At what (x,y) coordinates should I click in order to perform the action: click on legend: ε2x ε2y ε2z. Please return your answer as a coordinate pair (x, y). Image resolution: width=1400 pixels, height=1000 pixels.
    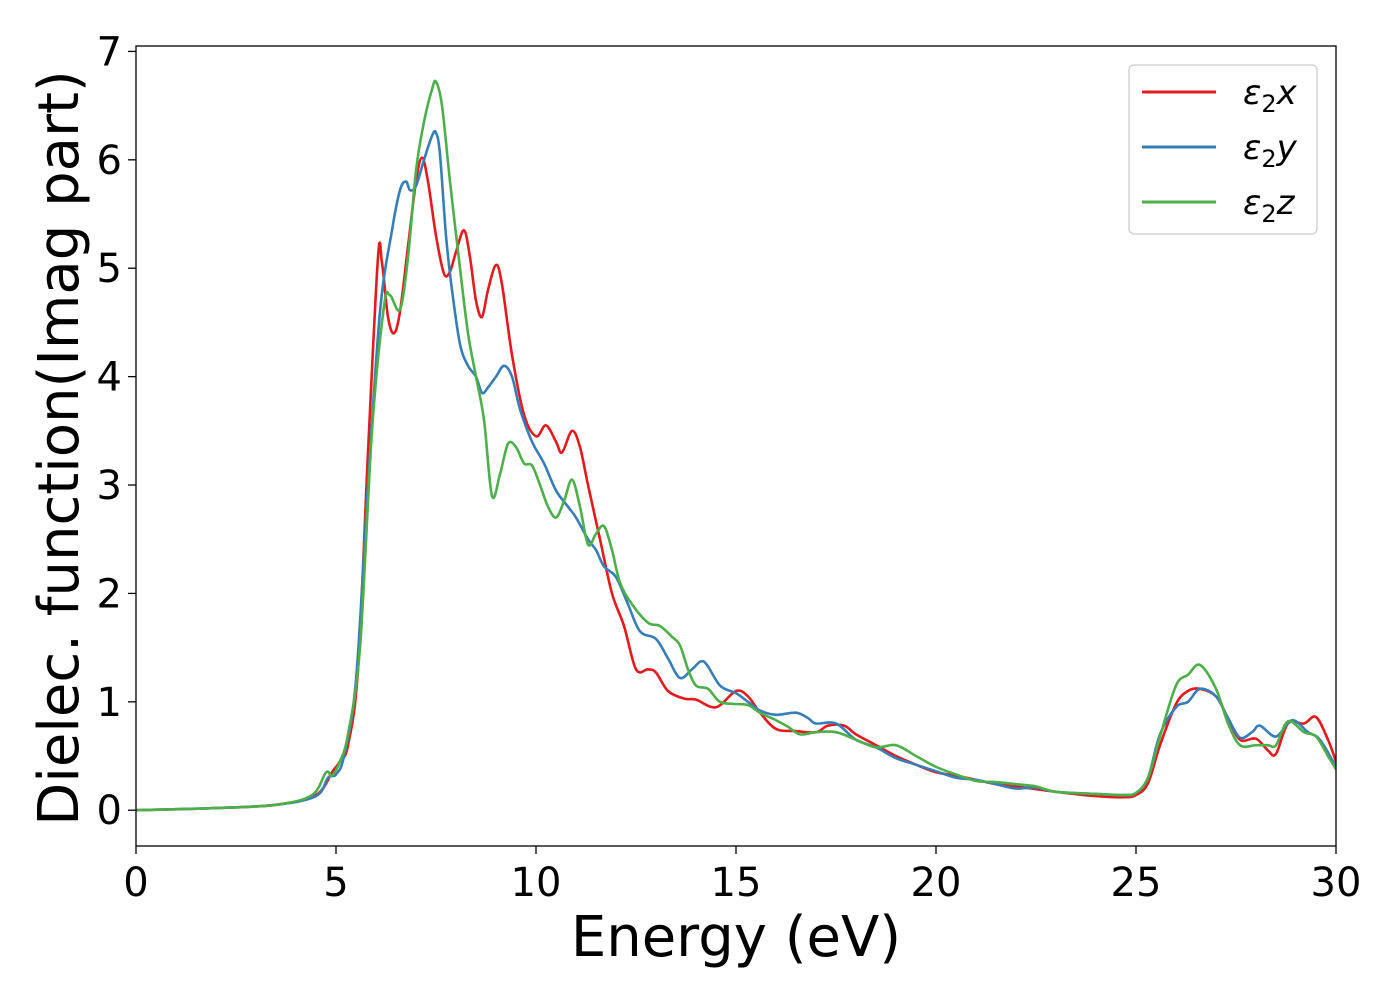
    Looking at the image, I should click on (1223, 149).